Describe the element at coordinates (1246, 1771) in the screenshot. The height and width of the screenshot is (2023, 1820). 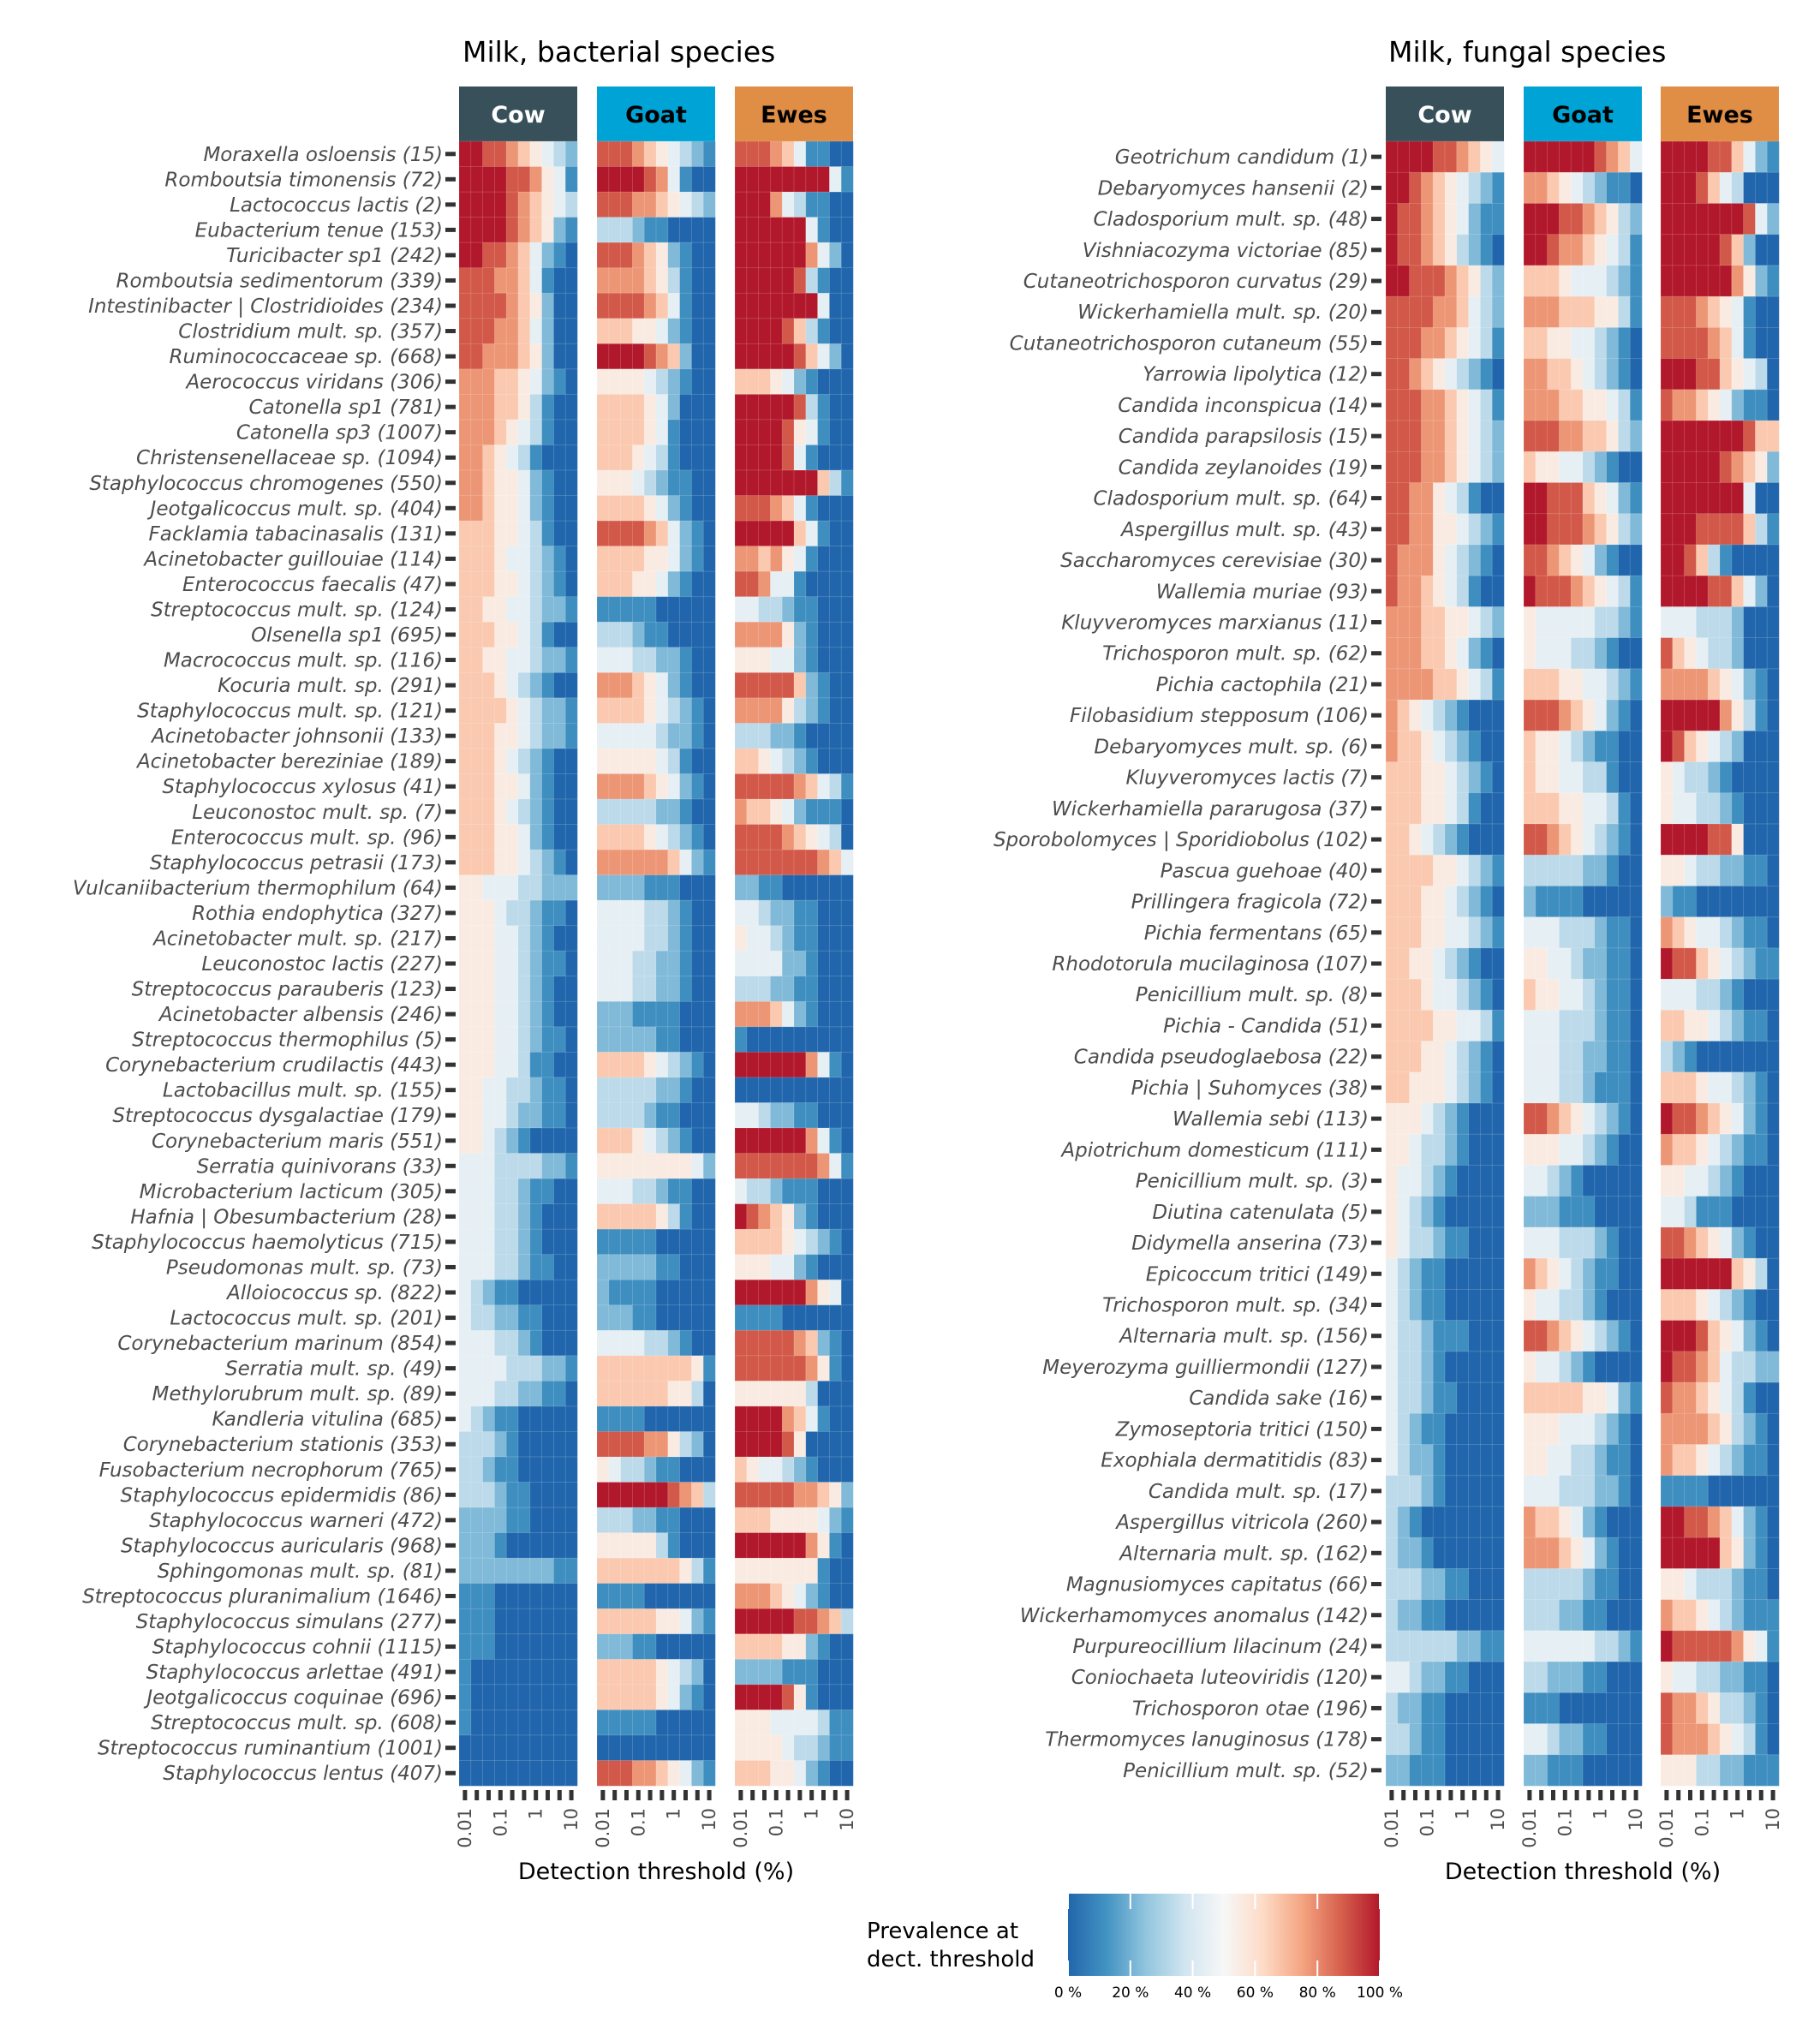
I see `species-label: Penicillium mult. sp. (52)` at that location.